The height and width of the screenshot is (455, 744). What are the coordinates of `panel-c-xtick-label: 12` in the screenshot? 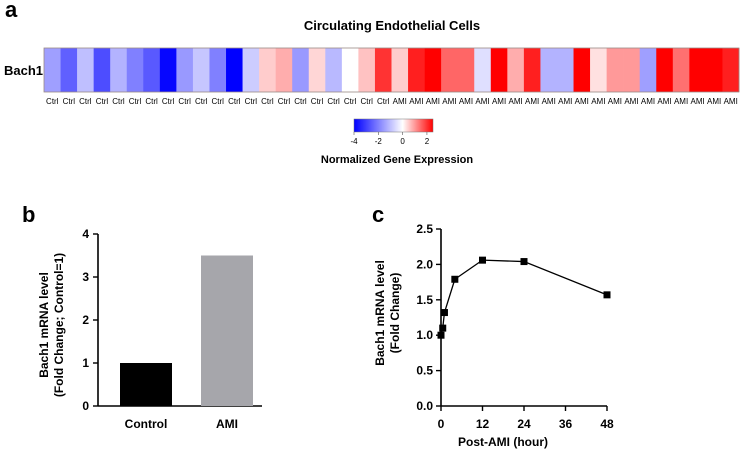 It's located at (483, 424).